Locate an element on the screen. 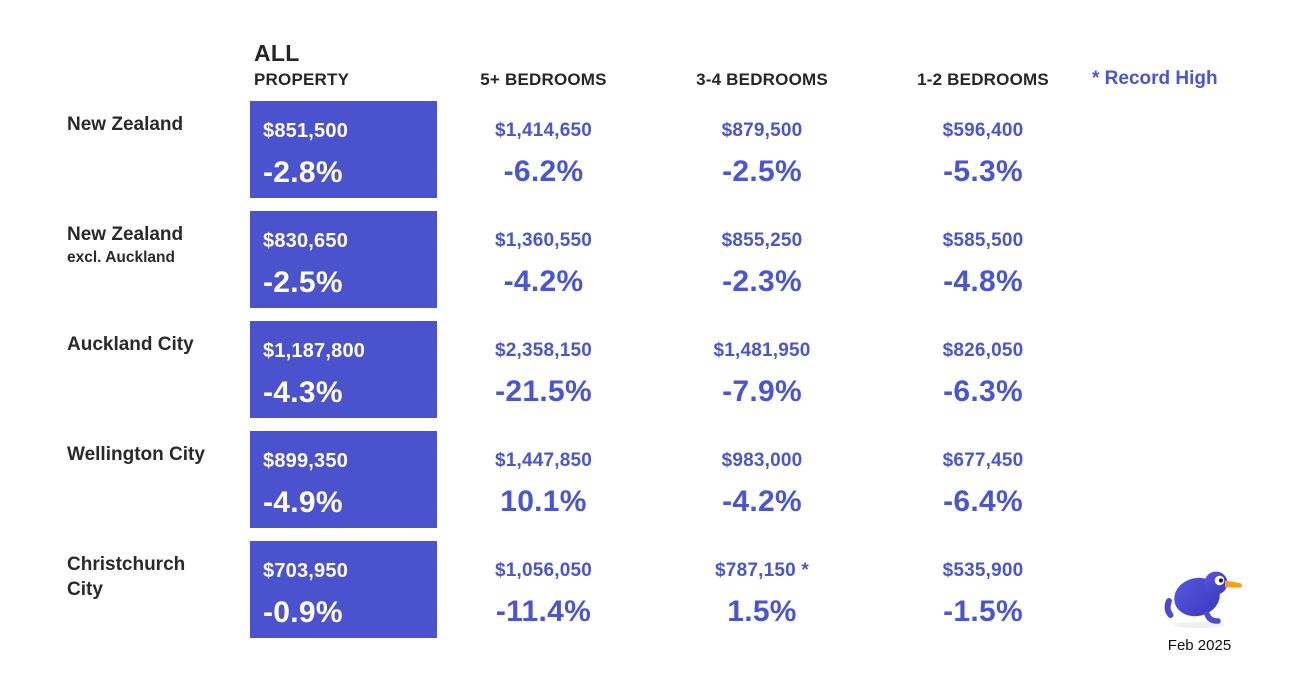  bed34-cell: $855,250 -2.3% is located at coordinates (762, 266).